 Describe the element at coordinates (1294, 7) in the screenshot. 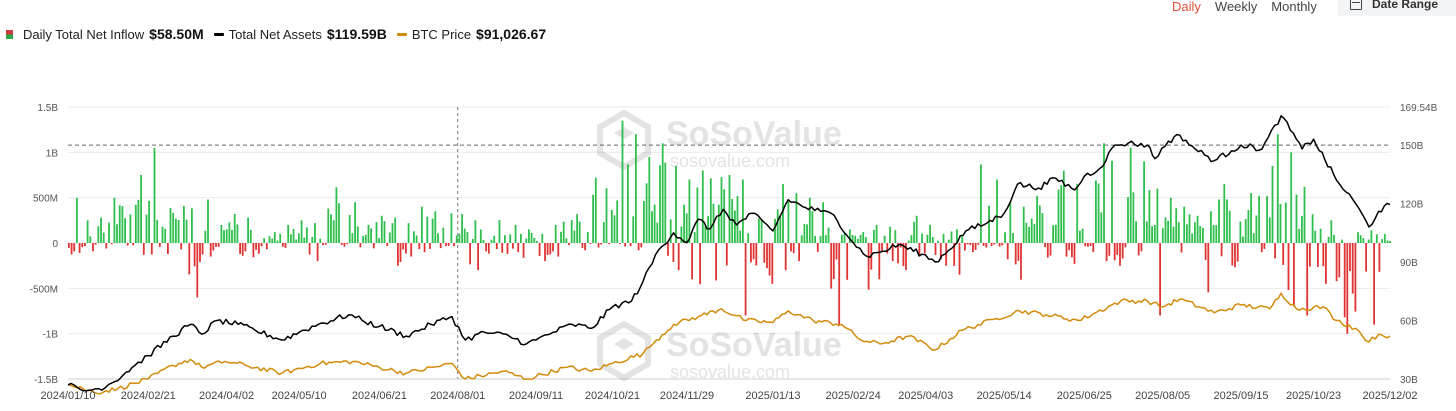

I see `tab-monthly: Monthly` at that location.